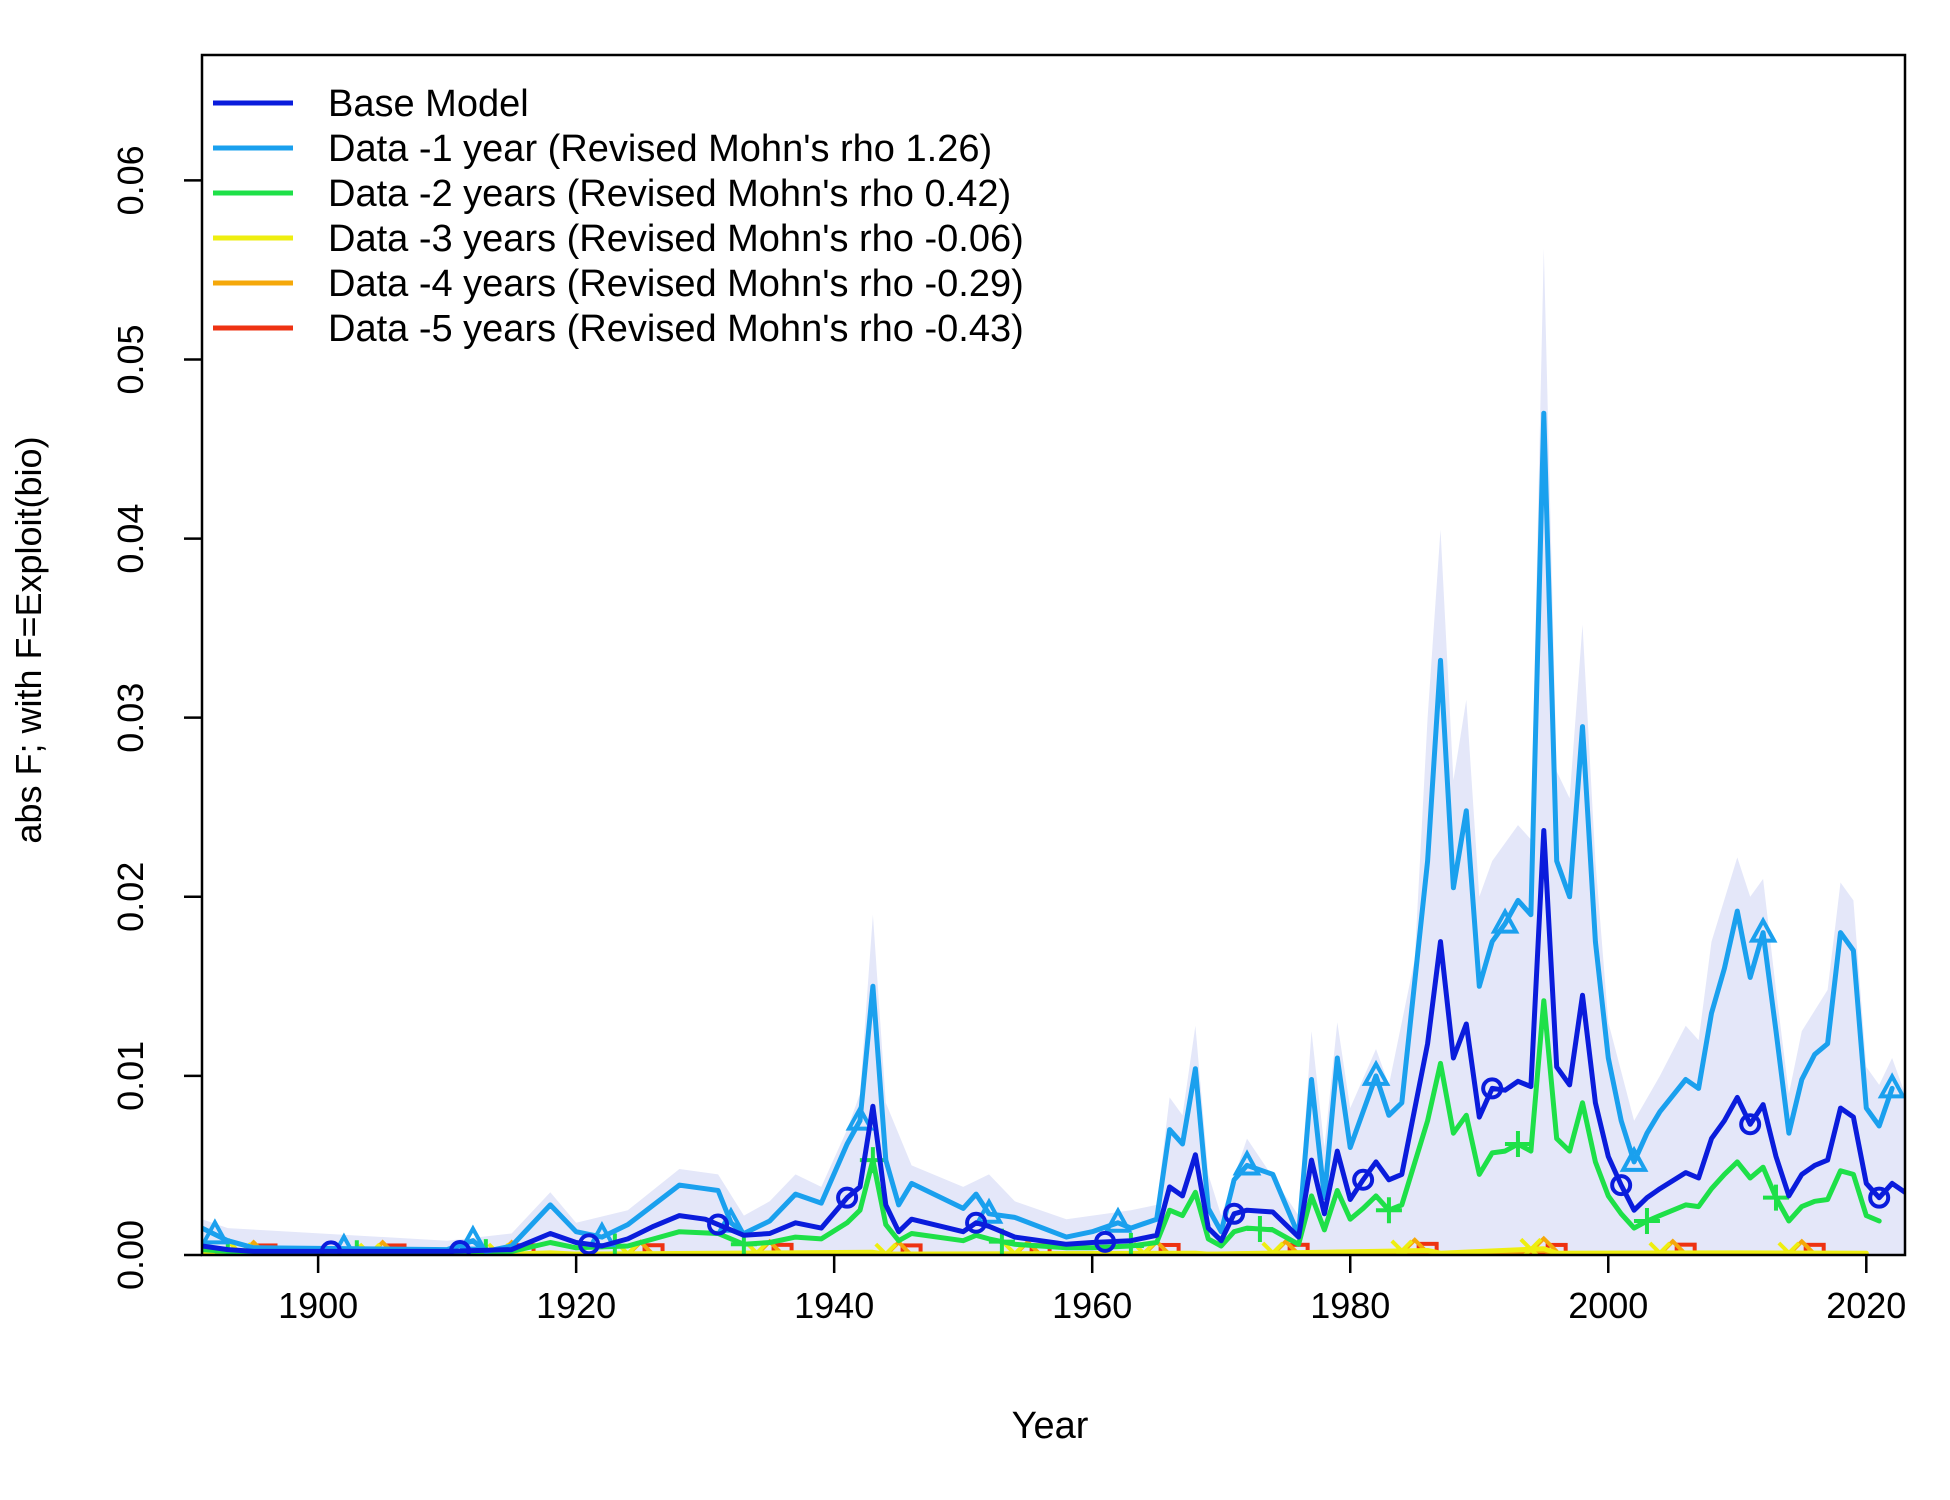  I want to click on y-tick-label: 0.05, so click(130, 359).